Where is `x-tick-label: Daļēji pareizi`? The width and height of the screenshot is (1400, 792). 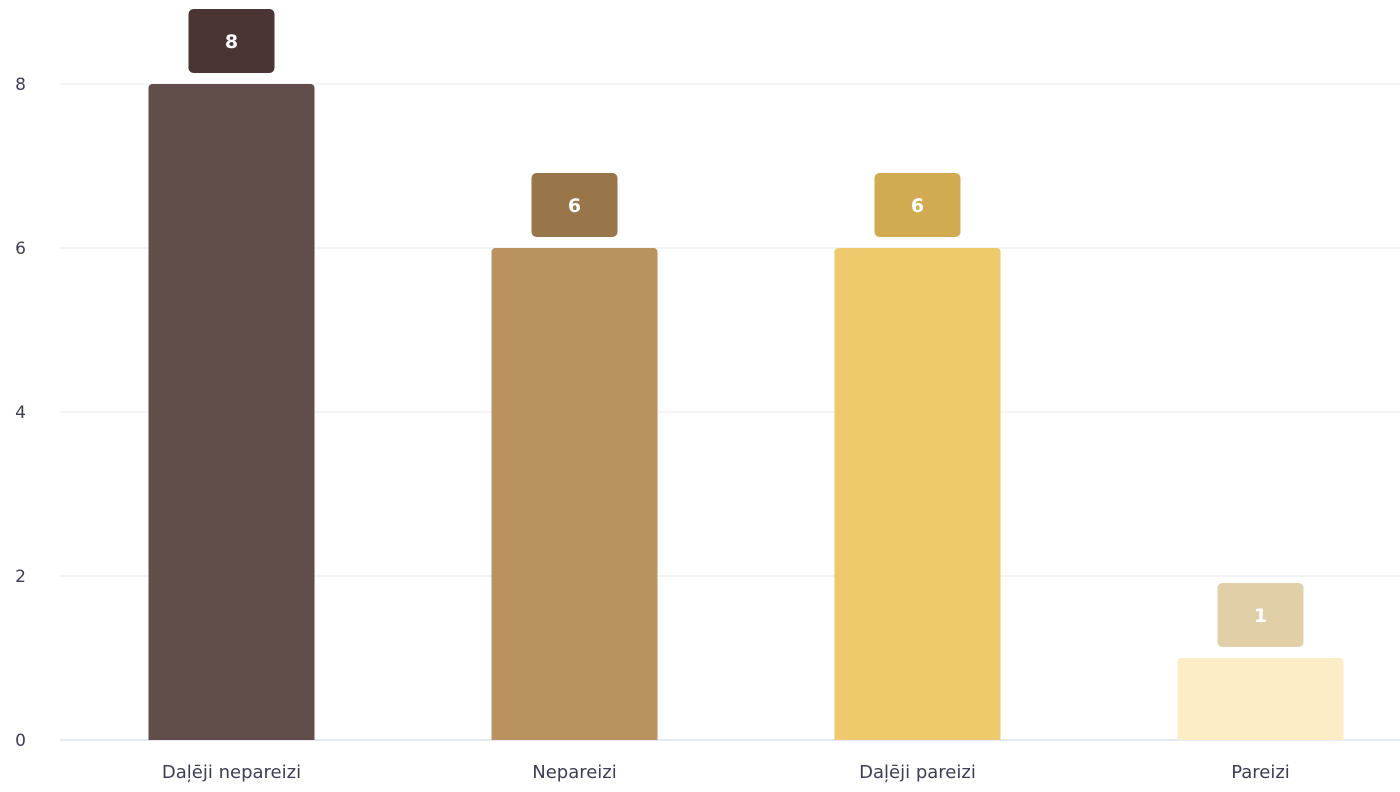 x-tick-label: Daļēji pareizi is located at coordinates (917, 772).